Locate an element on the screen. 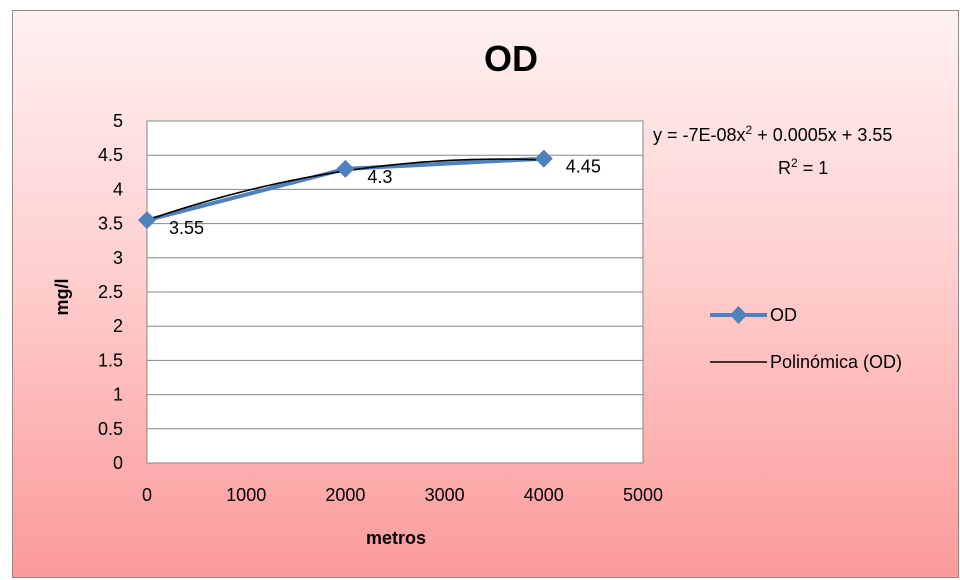 This screenshot has width=960, height=580. y-tick-label: 3 is located at coordinates (118, 258).